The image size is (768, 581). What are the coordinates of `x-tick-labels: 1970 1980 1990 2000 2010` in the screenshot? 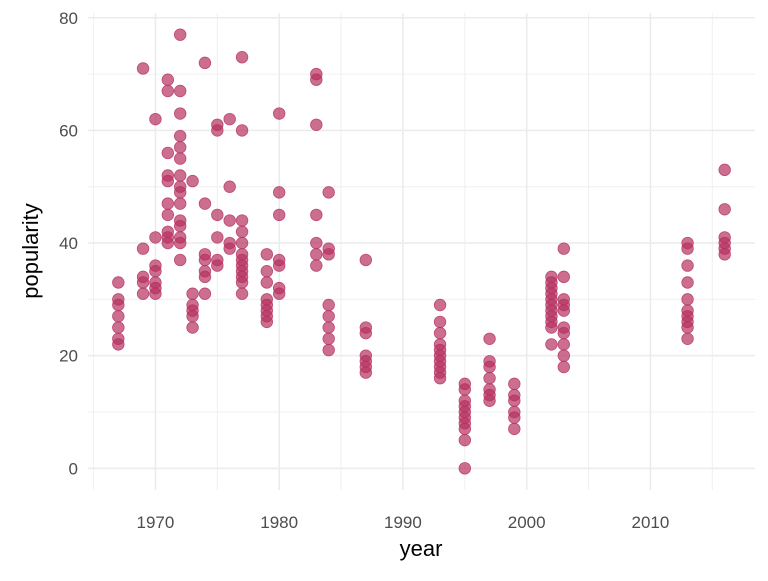 It's located at (403, 522).